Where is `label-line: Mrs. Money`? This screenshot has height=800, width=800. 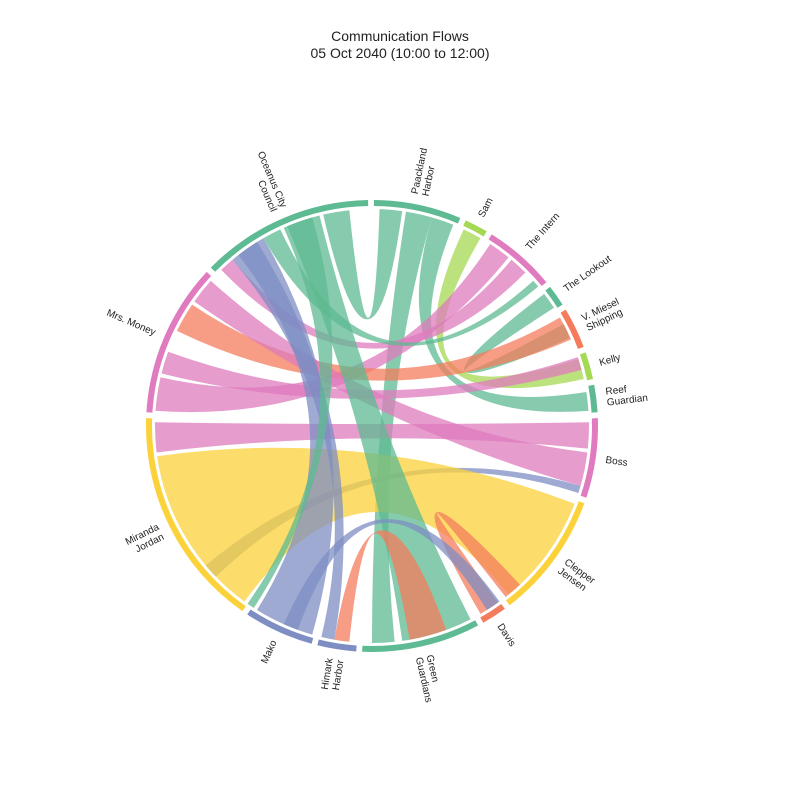
label-line: Mrs. Money is located at coordinates (131, 323).